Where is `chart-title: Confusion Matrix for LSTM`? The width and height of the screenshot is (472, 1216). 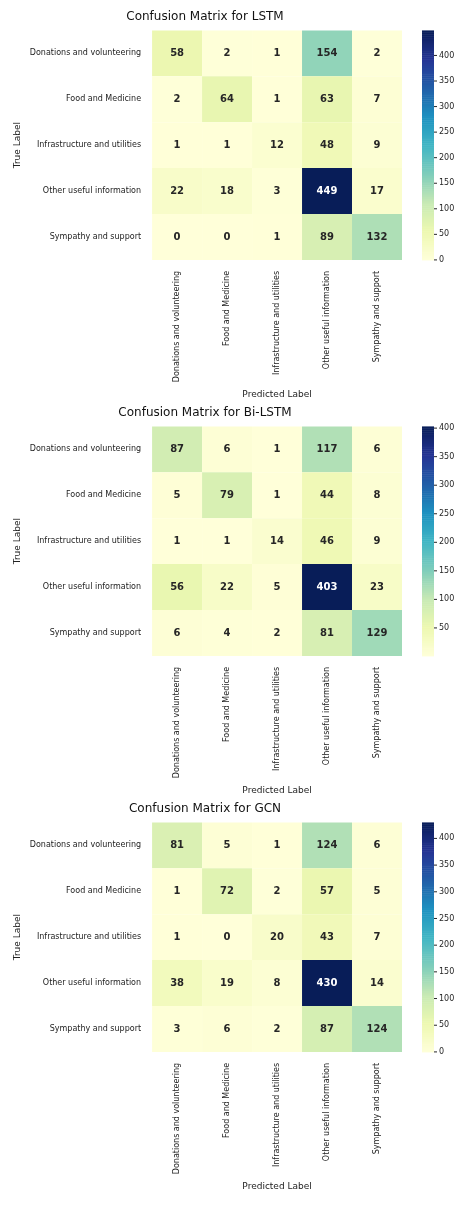
chart-title: Confusion Matrix for LSTM is located at coordinates (205, 16).